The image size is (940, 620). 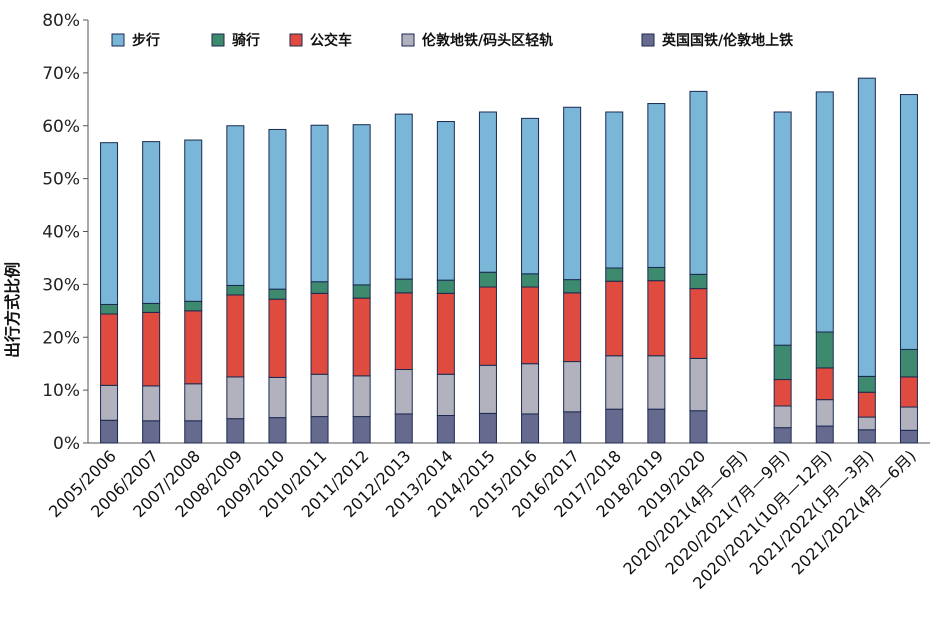 I want to click on legend-label: 英国国铁/伦敦地上铁, so click(x=727, y=40).